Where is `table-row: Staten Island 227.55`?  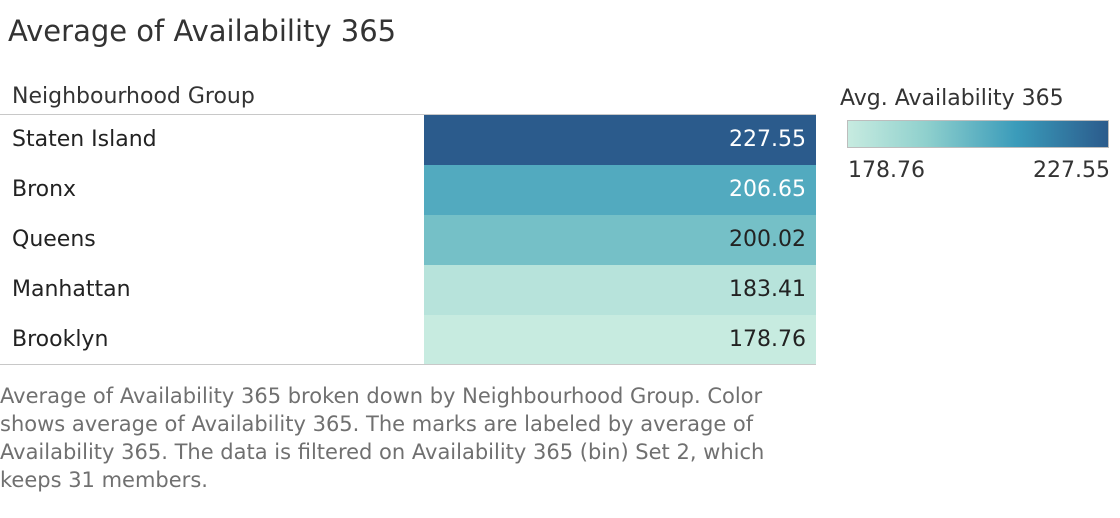 table-row: Staten Island 227.55 is located at coordinates (408, 140).